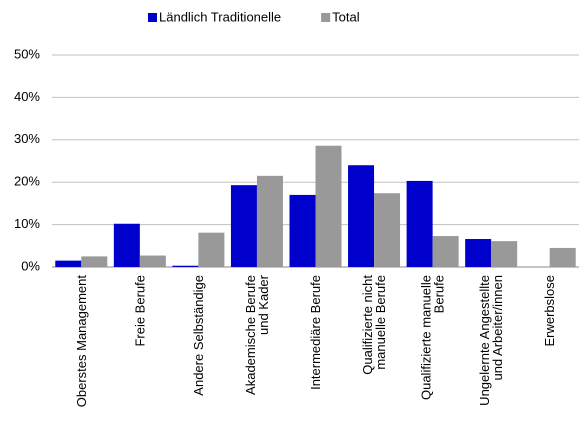  Describe the element at coordinates (220, 16) in the screenshot. I see `legend-label: Ländlich Traditionelle` at that location.